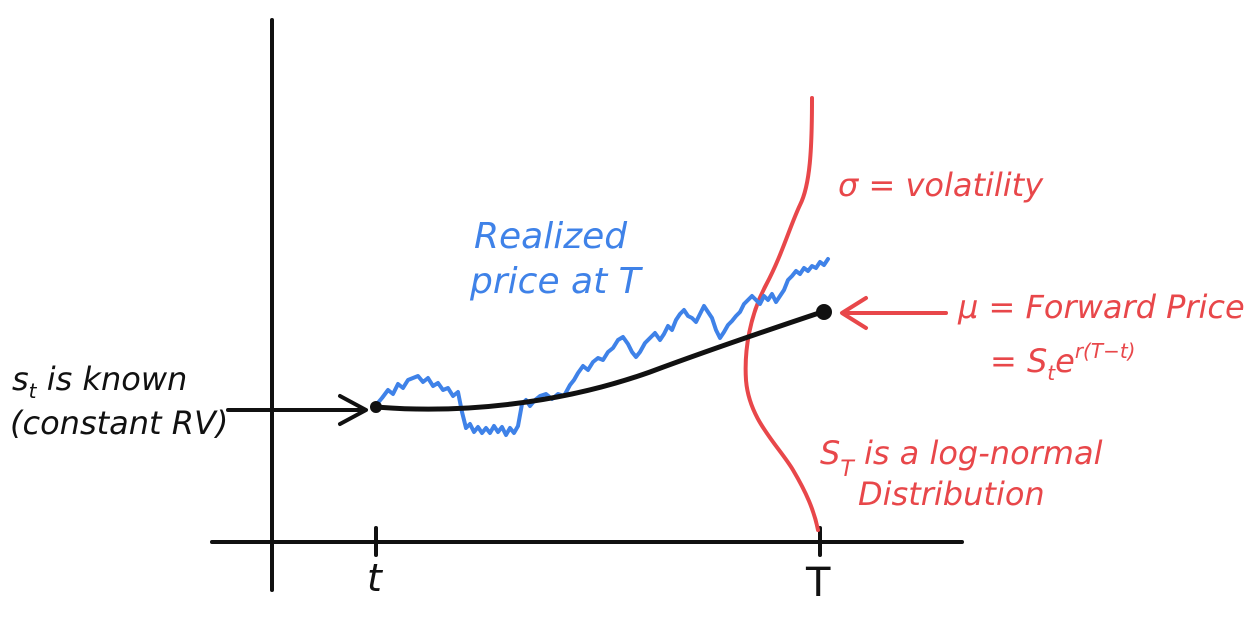 The height and width of the screenshot is (636, 1250). Describe the element at coordinates (818, 583) in the screenshot. I see `tick-label-T: T` at that location.